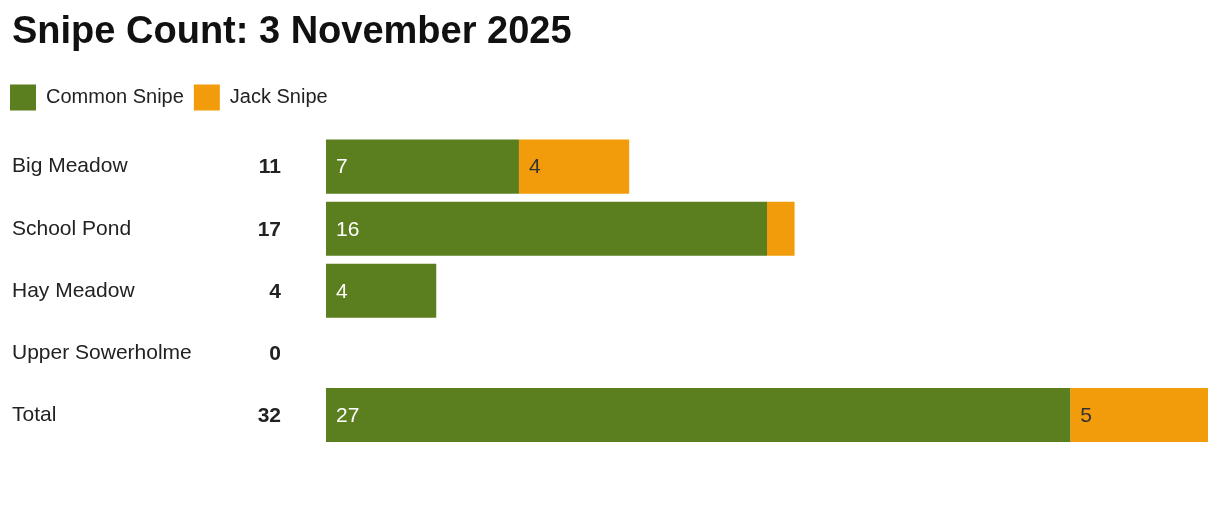  I want to click on y-tick-label: Big Meadow, so click(70, 165).